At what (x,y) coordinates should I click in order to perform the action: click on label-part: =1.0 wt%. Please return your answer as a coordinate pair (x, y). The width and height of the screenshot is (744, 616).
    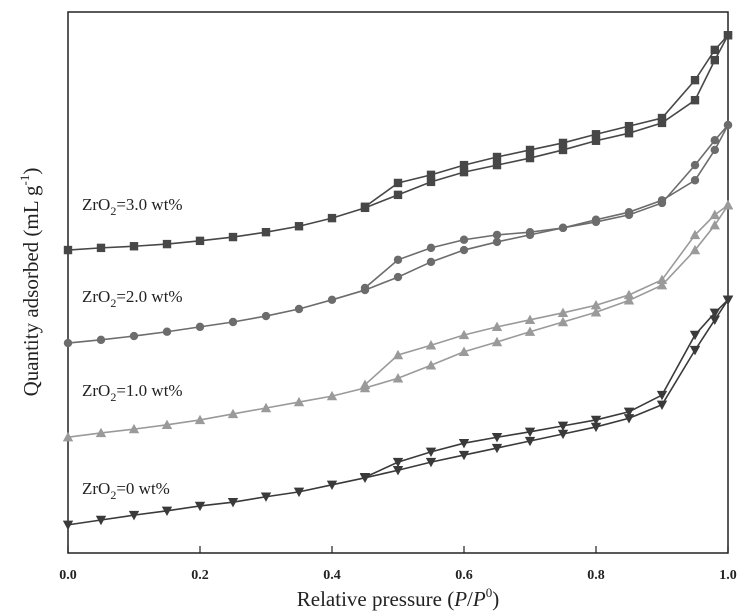
    Looking at the image, I should click on (149, 390).